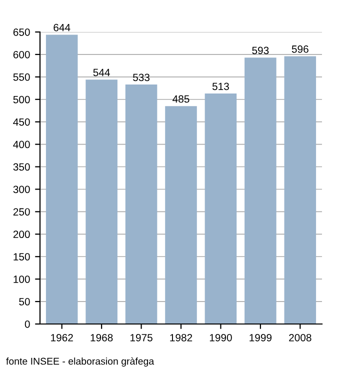 The height and width of the screenshot is (373, 350). I want to click on x-tick-label: 1975, so click(141, 338).